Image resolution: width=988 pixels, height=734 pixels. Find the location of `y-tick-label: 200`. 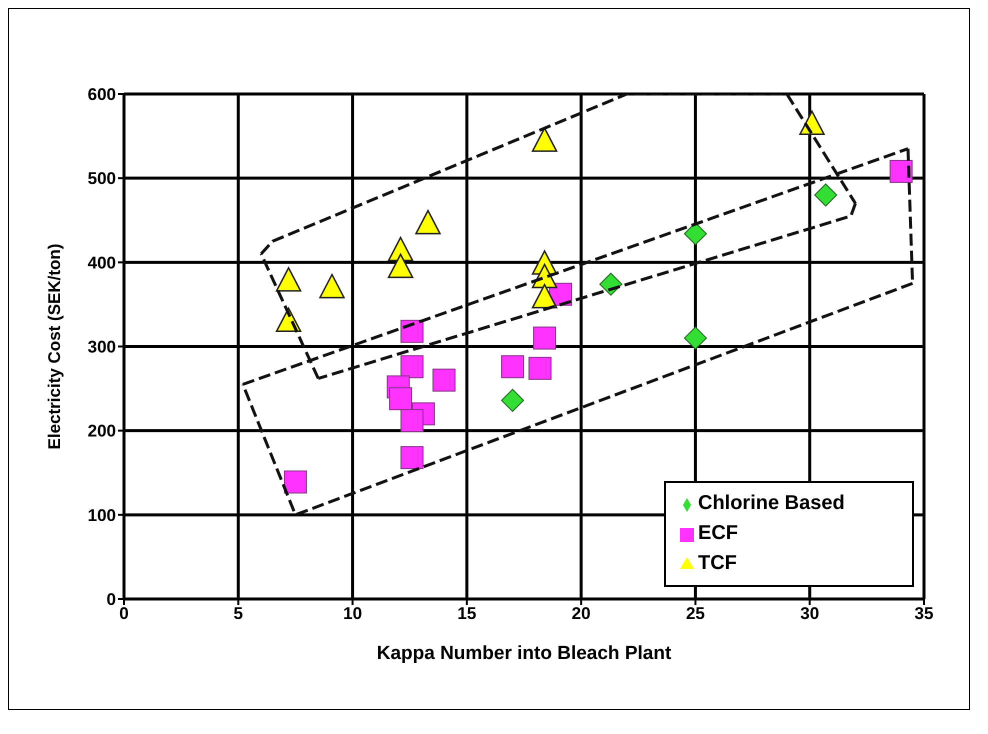

y-tick-label: 200 is located at coordinates (102, 431).